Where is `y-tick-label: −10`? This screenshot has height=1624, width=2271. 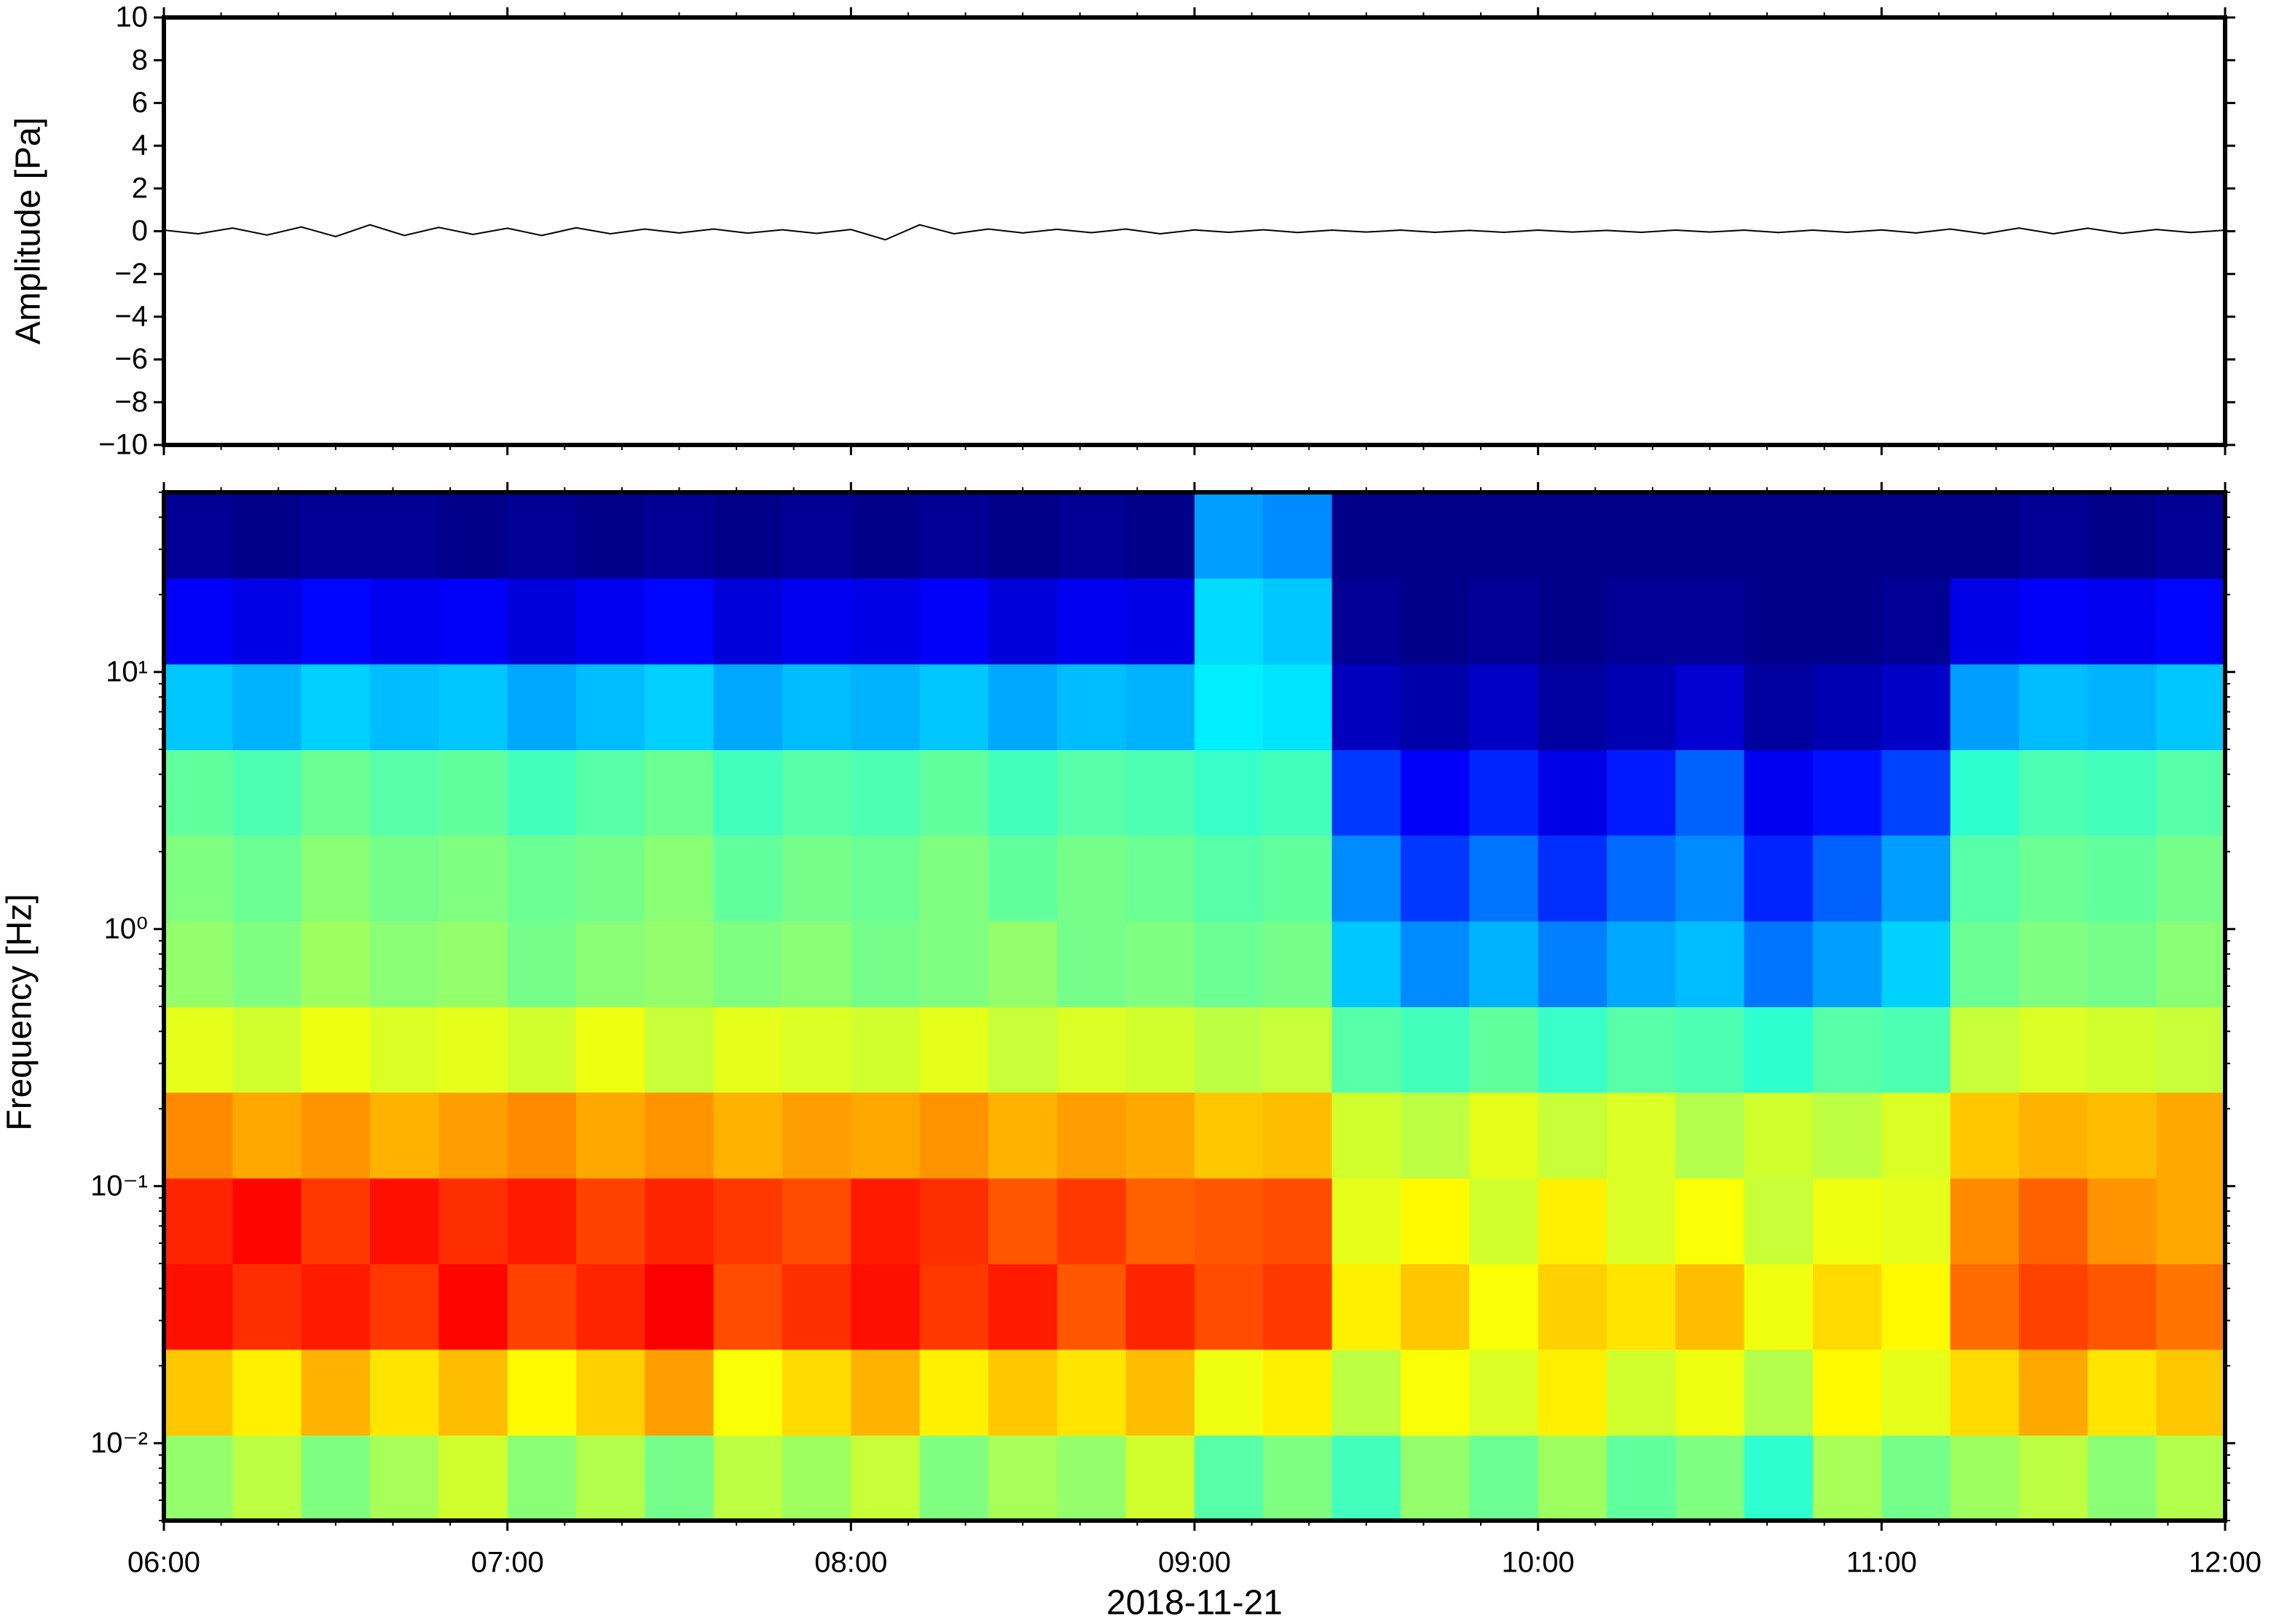
y-tick-label: −10 is located at coordinates (123, 445).